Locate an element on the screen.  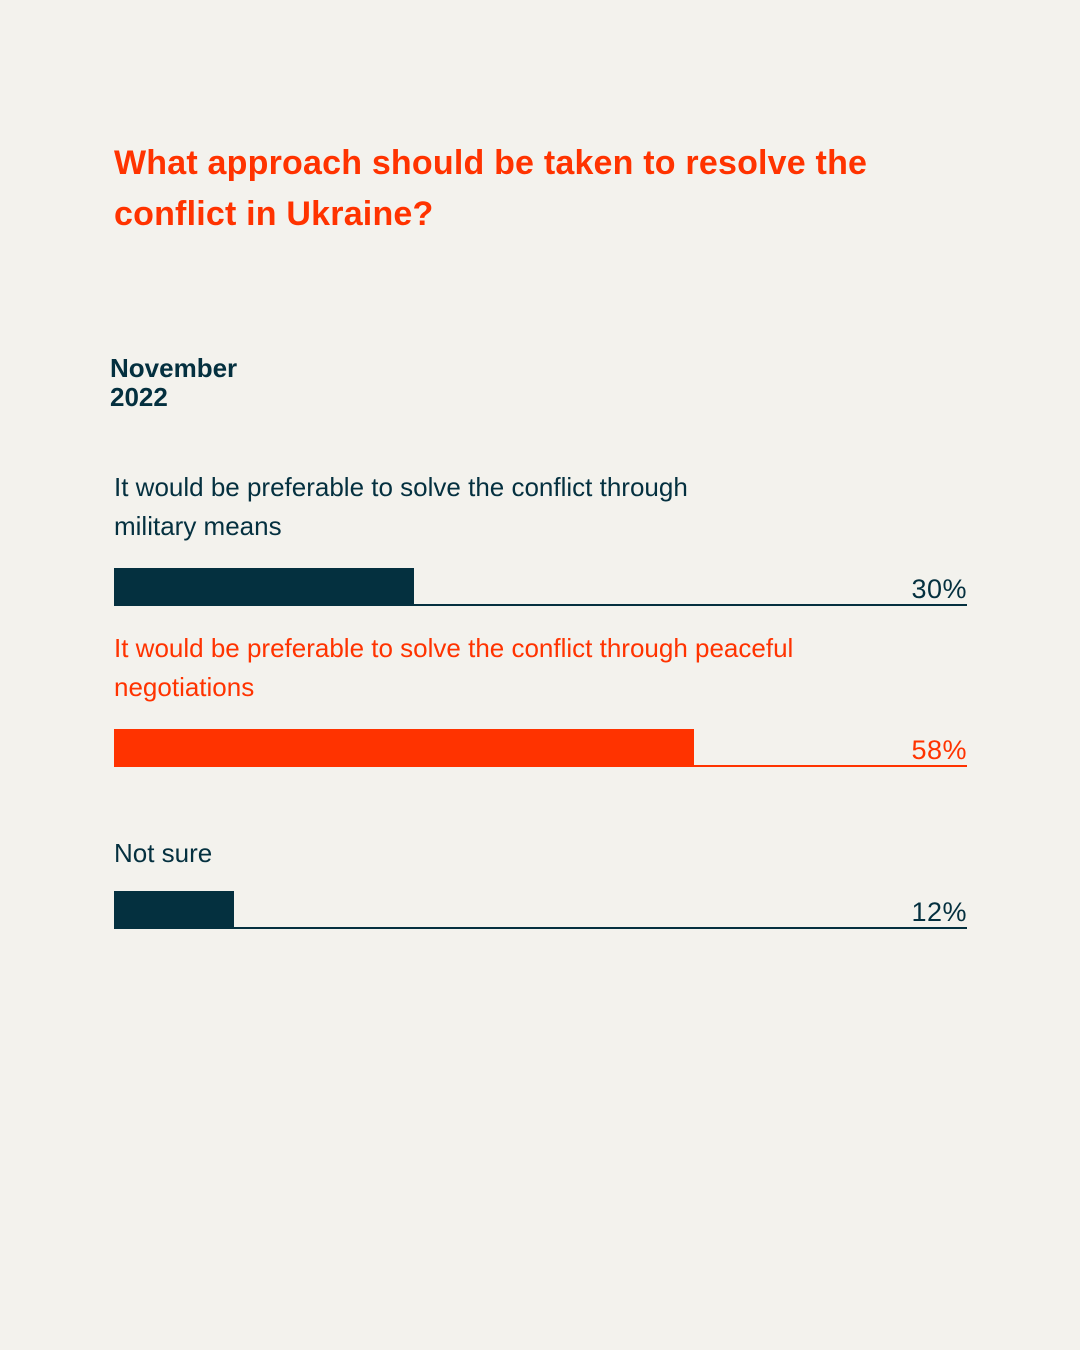
bar-value-military: 30% is located at coordinates (939, 589).